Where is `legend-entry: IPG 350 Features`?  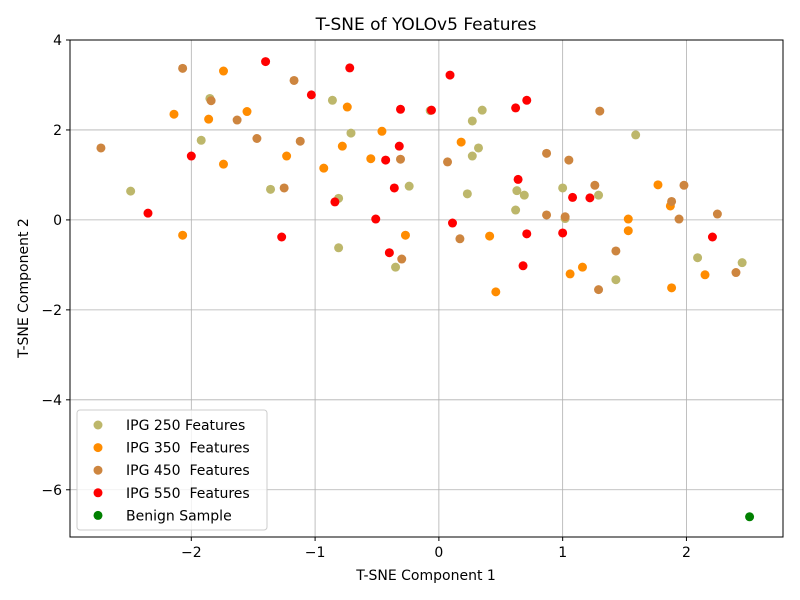 legend-entry: IPG 350 Features is located at coordinates (188, 449).